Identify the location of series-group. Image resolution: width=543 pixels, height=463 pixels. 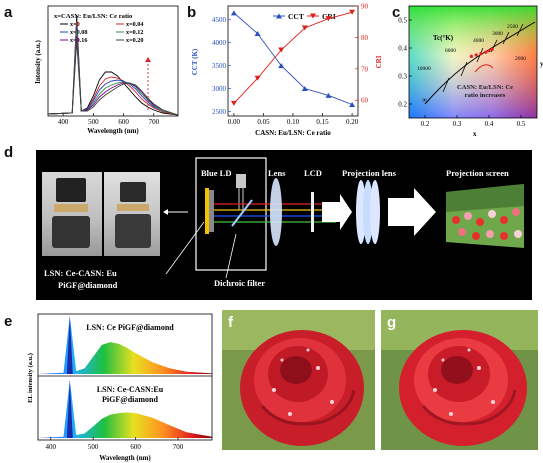
(113, 65).